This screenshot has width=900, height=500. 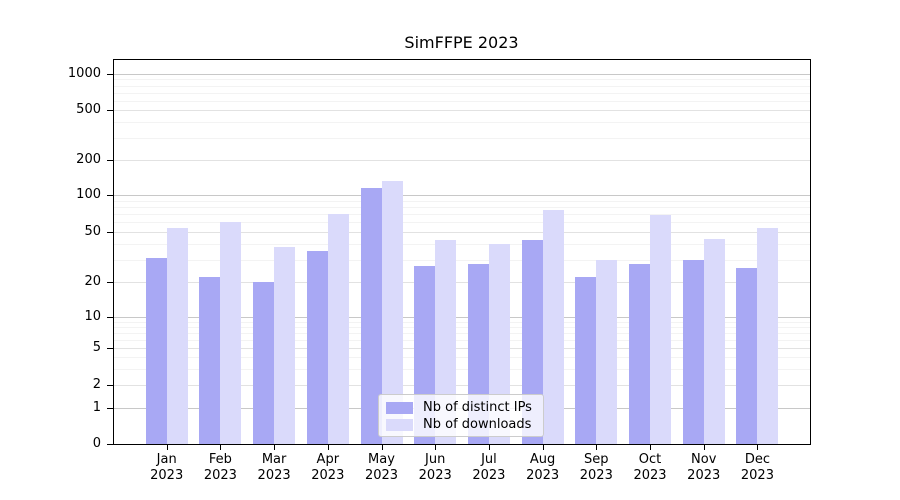 I want to click on bar-downloads-oct, so click(x=661, y=329).